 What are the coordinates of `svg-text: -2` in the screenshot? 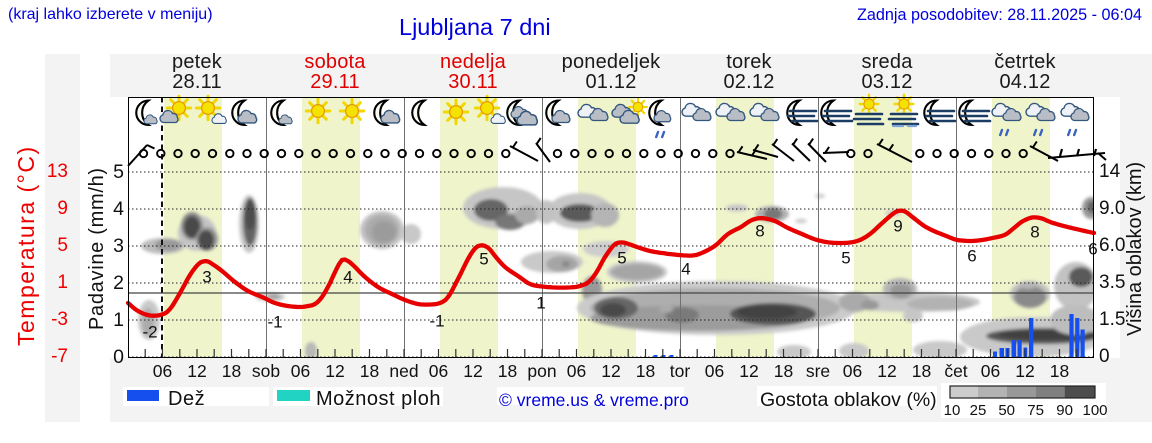 It's located at (149, 332).